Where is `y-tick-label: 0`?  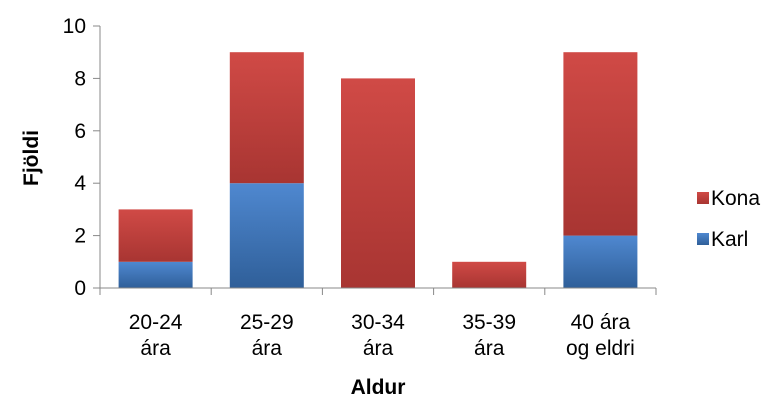 y-tick-label: 0 is located at coordinates (80, 288).